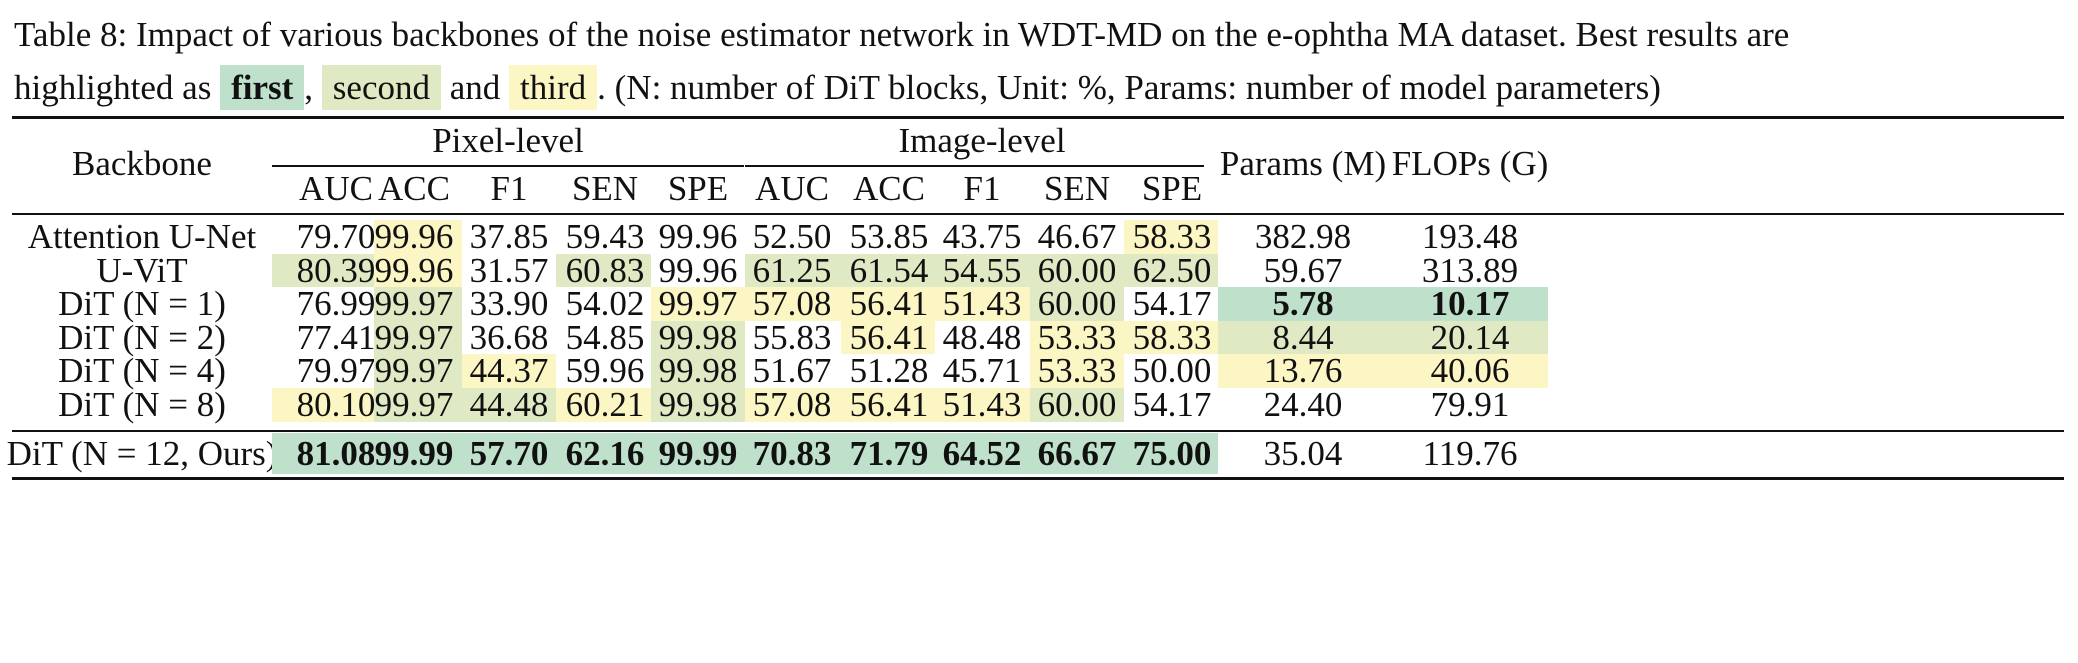 The image size is (2078, 663). What do you see at coordinates (982, 404) in the screenshot?
I see `table-row-value: 51.43` at bounding box center [982, 404].